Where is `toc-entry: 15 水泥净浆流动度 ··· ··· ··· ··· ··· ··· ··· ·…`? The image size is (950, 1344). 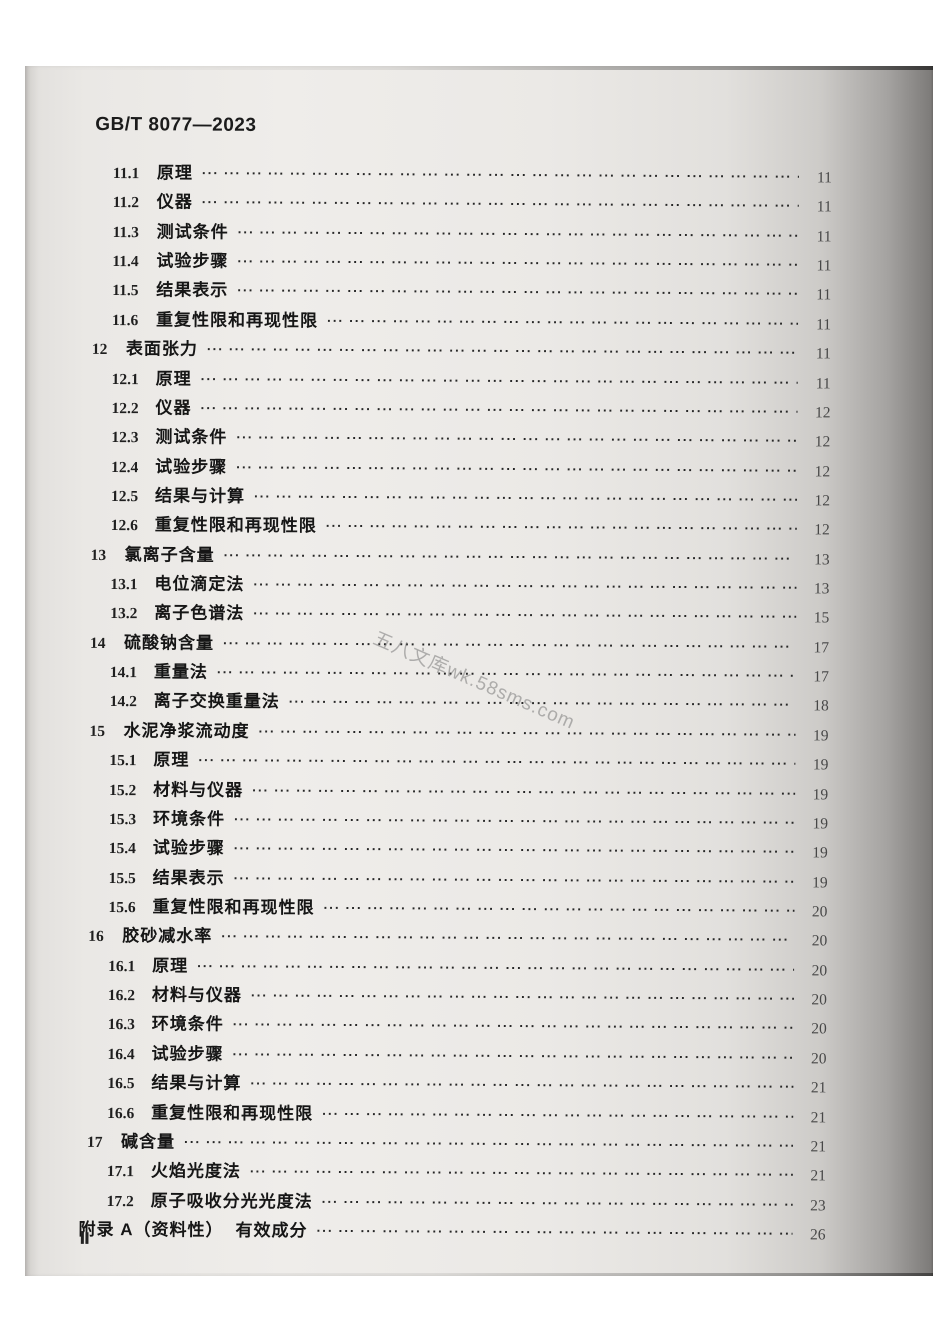
toc-entry: 15 水泥净浆流动度 ··· ··· ··· ··· ··· ··· ··· ·… is located at coordinates (424, 732).